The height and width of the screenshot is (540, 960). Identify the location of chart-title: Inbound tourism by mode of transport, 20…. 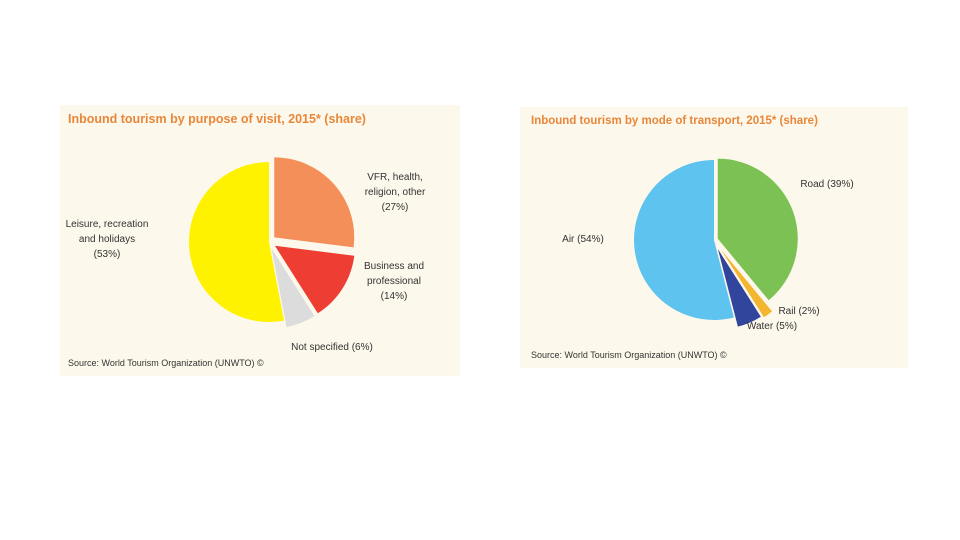
(674, 121).